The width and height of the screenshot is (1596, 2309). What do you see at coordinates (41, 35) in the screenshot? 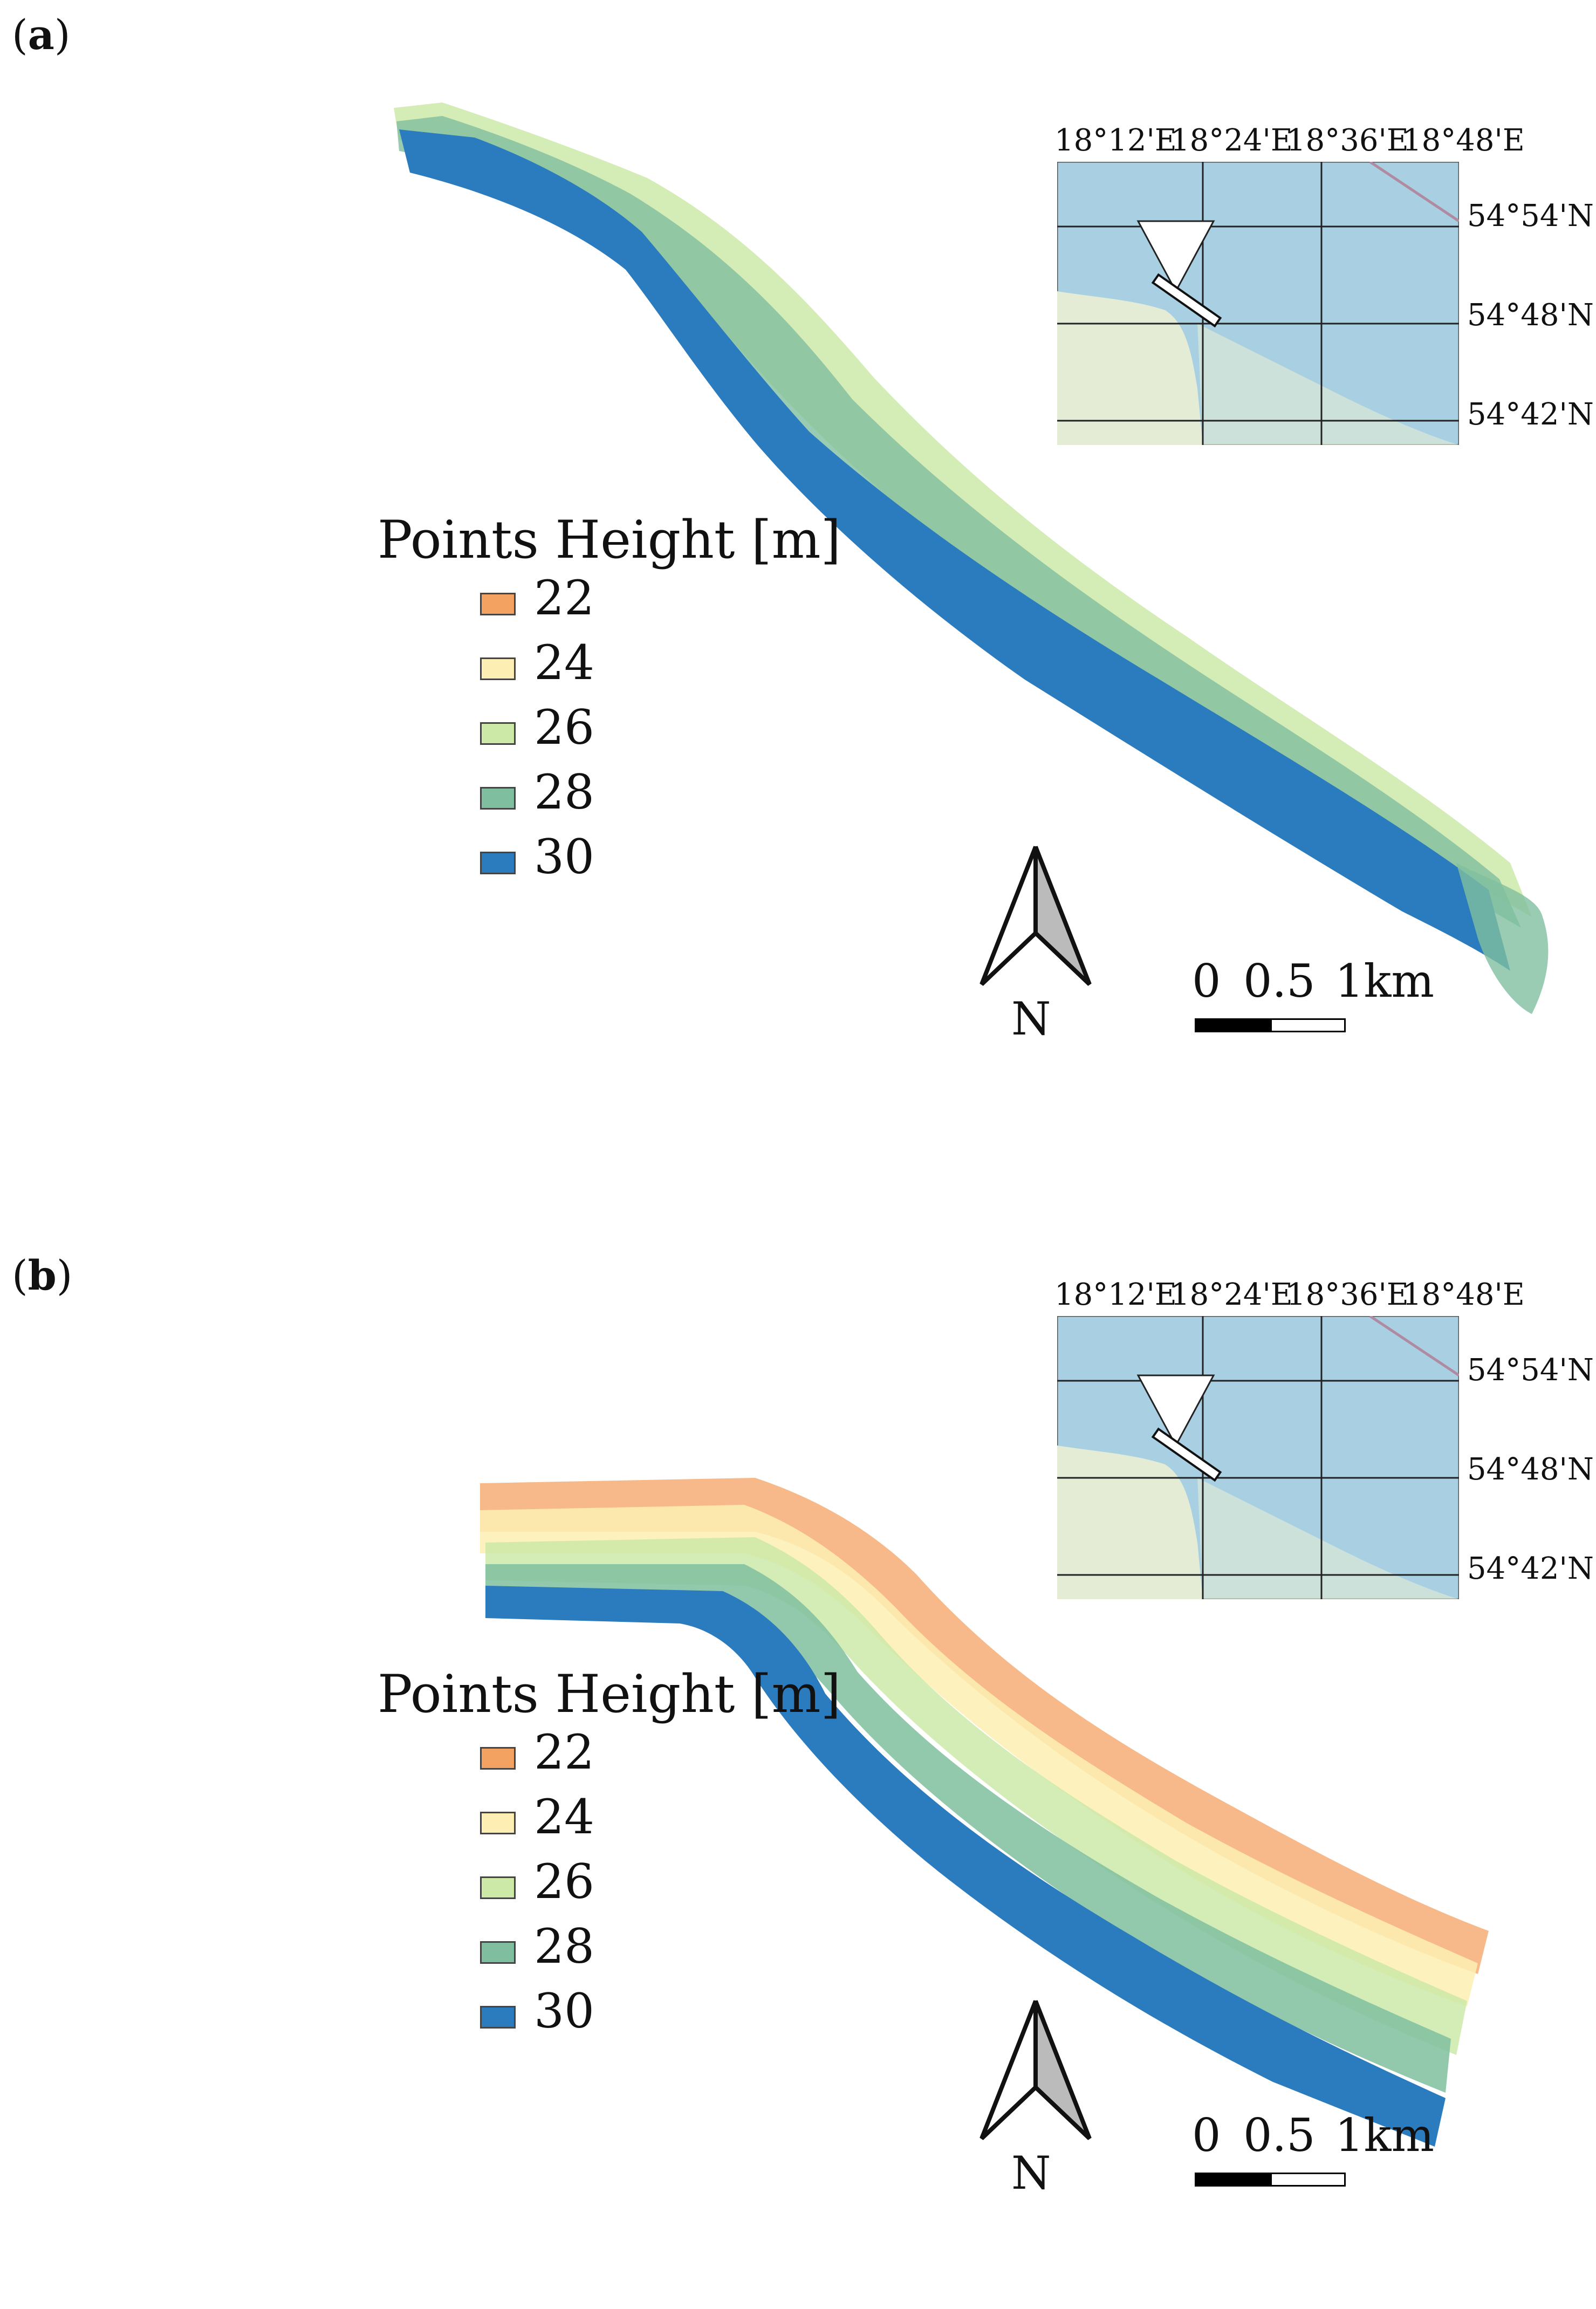
I see `panel-label: (a)` at bounding box center [41, 35].